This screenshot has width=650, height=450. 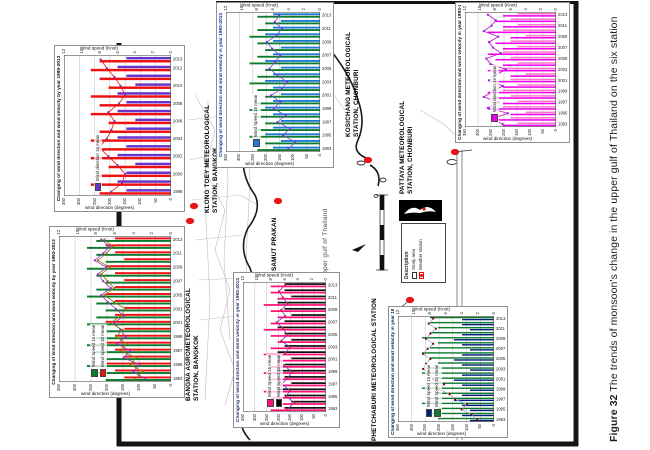 I want to click on chart-legend-item: Wind direction 16 mean, so click(x=494, y=94).